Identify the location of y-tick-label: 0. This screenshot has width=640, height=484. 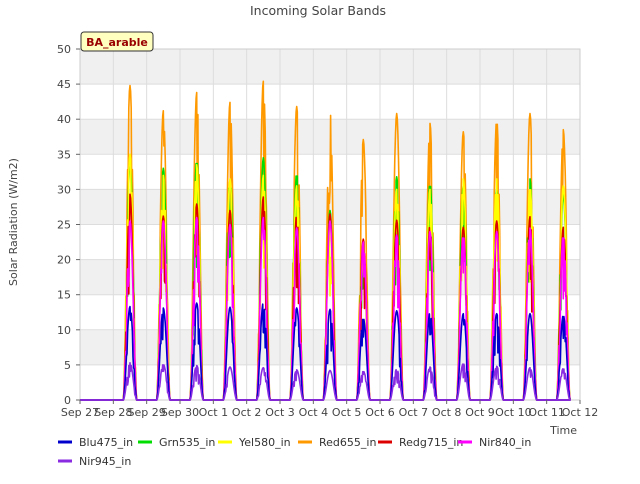
(67, 400).